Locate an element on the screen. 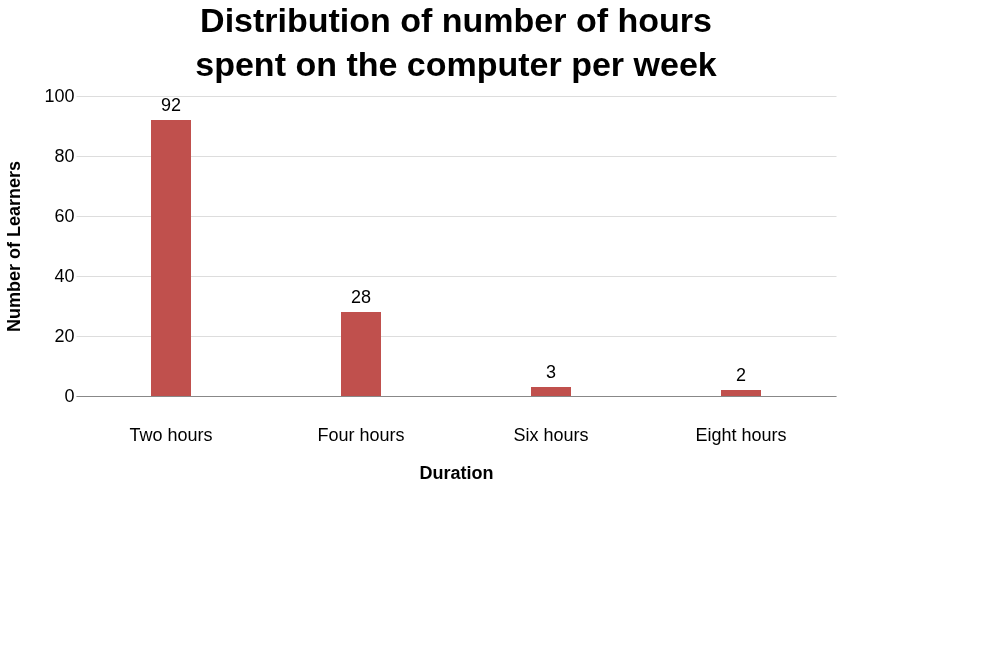  data-label: 2 is located at coordinates (741, 375).